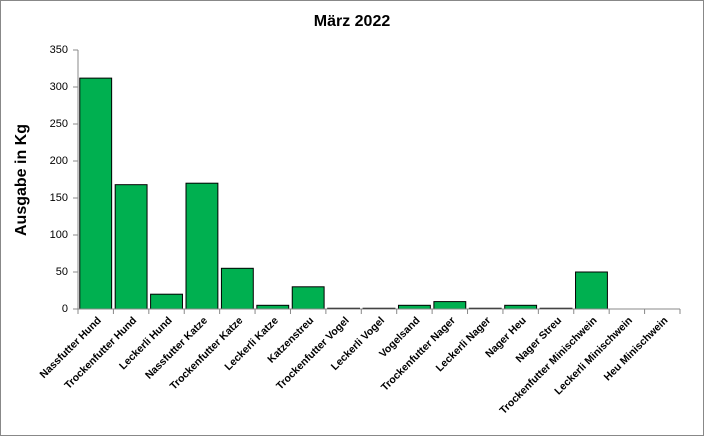 The height and width of the screenshot is (436, 704). What do you see at coordinates (59, 50) in the screenshot?
I see `y-tick-label: 350` at bounding box center [59, 50].